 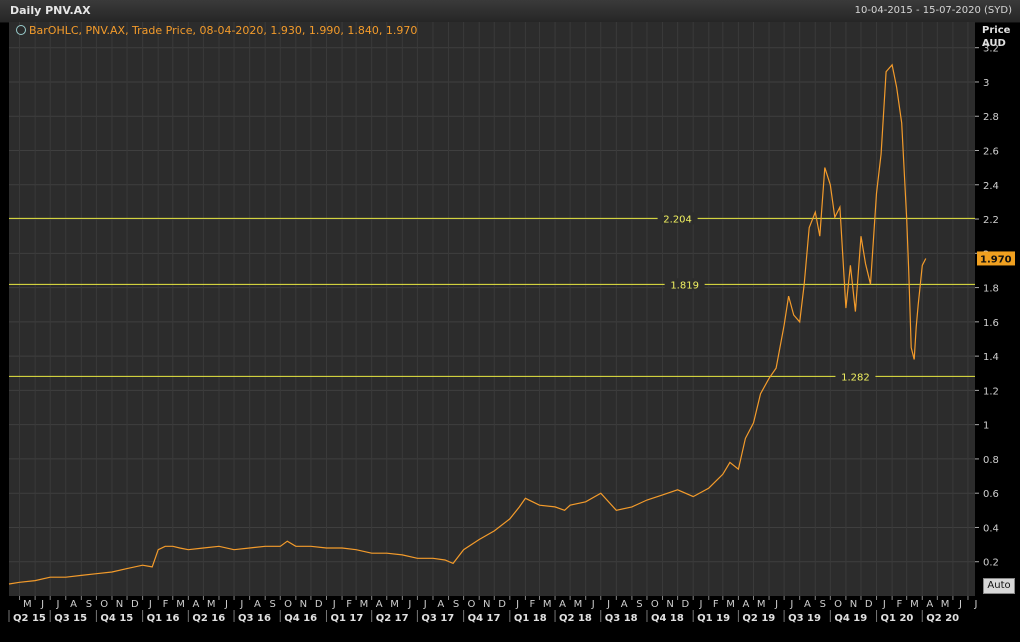 What do you see at coordinates (484, 618) in the screenshot?
I see `x-tick-quarter: Q4 17` at bounding box center [484, 618].